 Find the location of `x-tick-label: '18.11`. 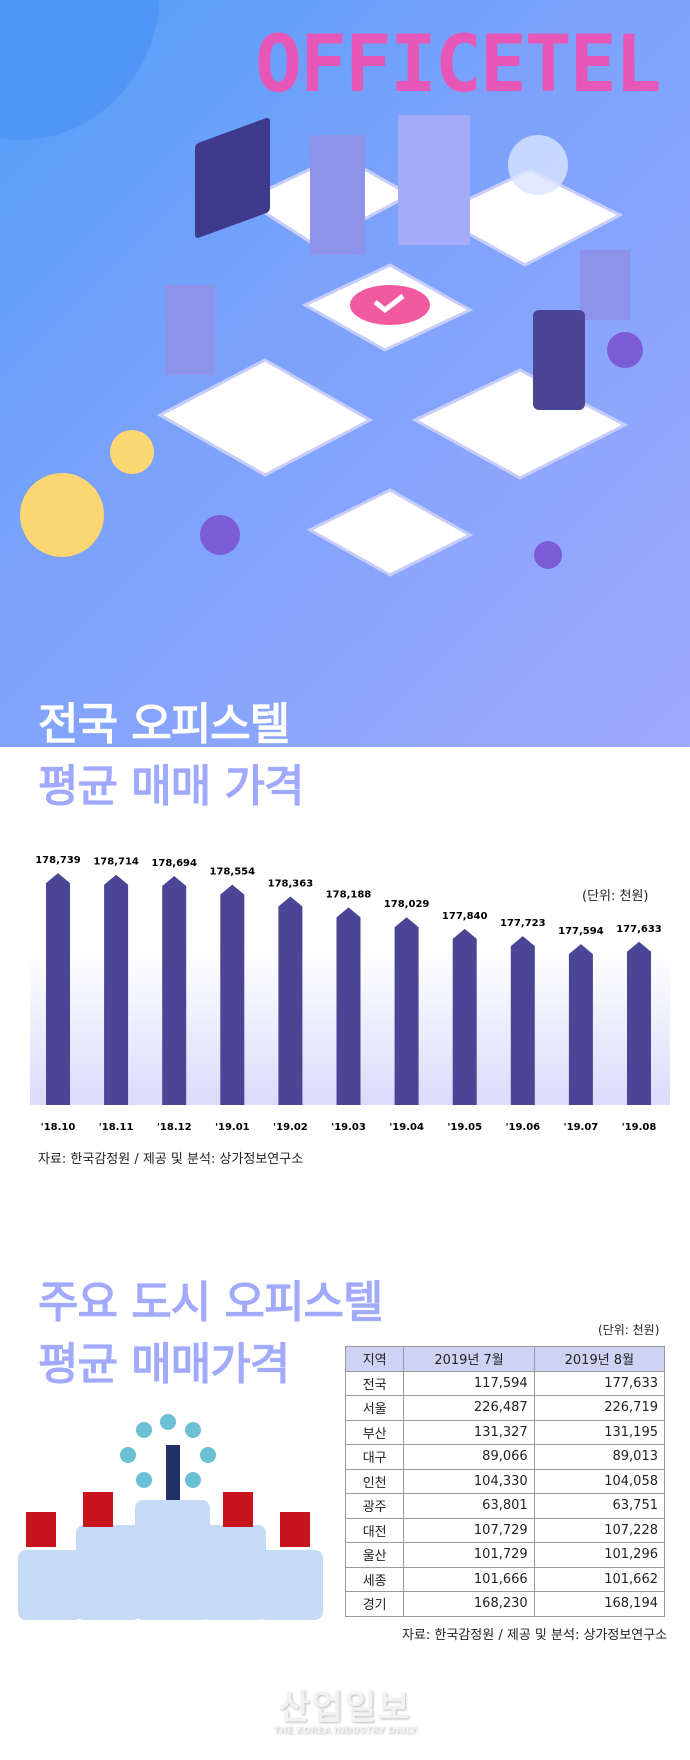

x-tick-label: '18.11 is located at coordinates (116, 1127).